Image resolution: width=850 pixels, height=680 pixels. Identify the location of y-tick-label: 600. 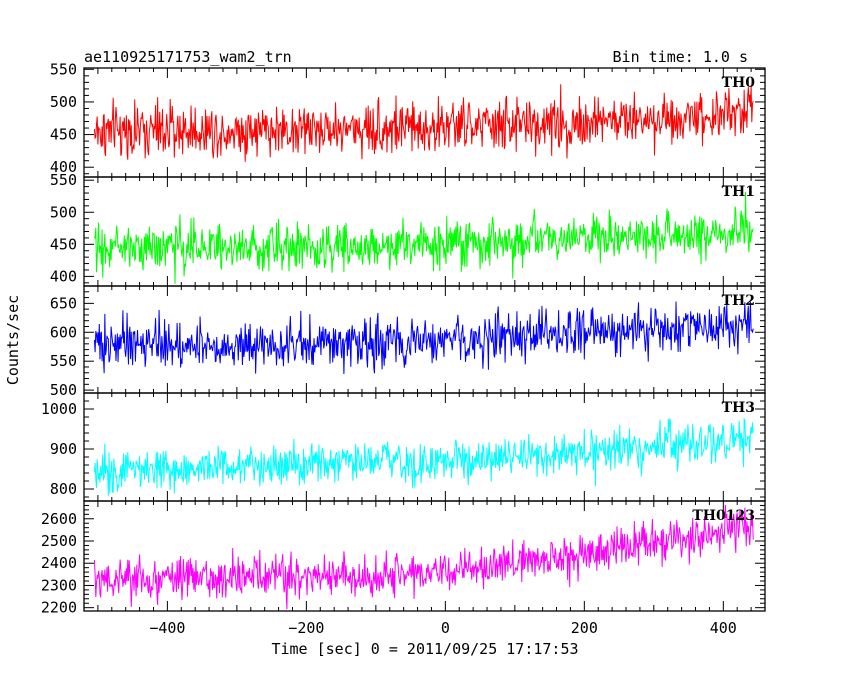
(63, 332).